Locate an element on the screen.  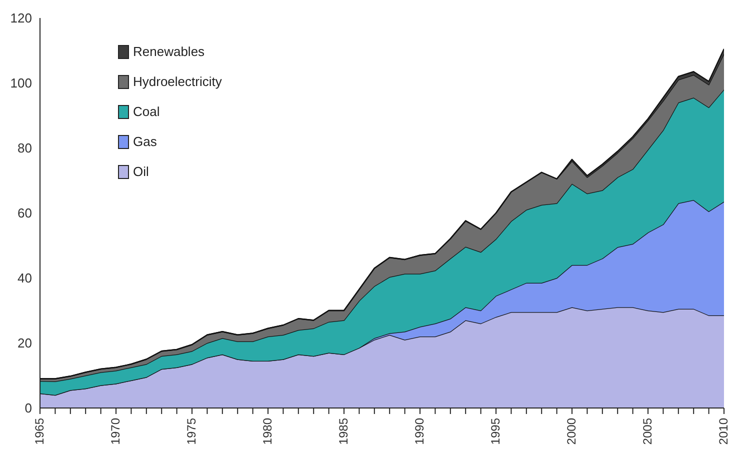
y-tick-label: 100 is located at coordinates (21, 83).